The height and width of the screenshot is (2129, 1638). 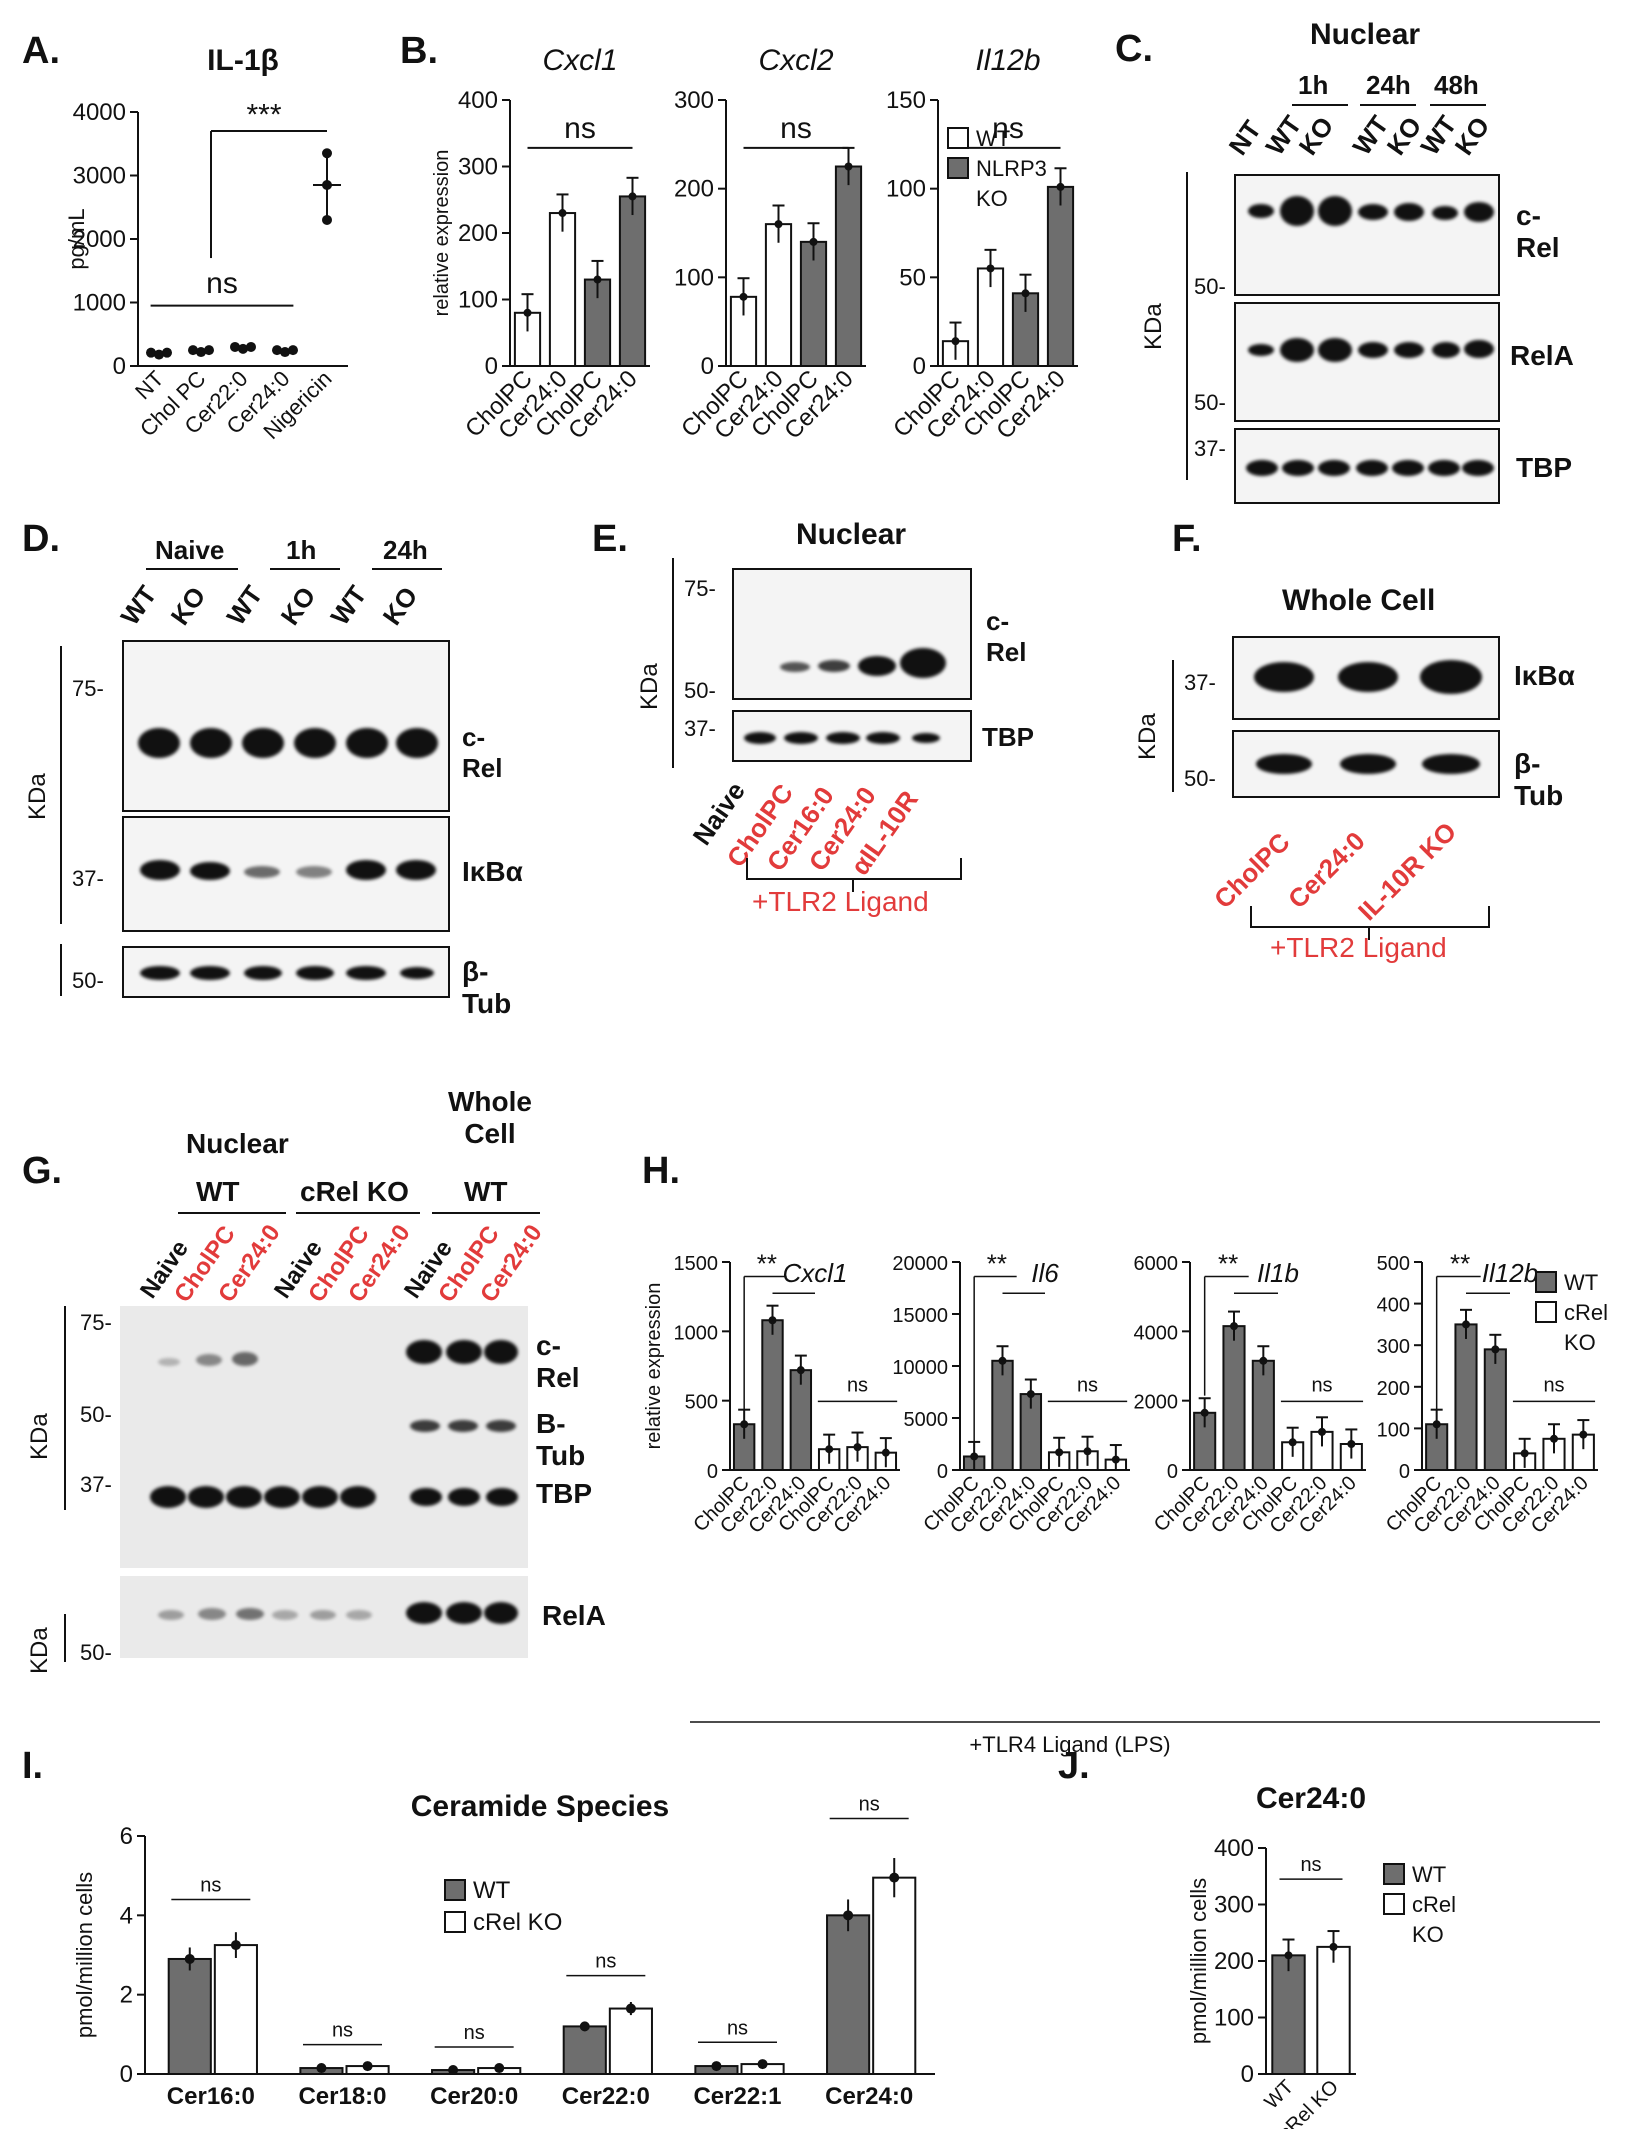 I want to click on blot-title: Whole Cell, so click(x=1359, y=600).